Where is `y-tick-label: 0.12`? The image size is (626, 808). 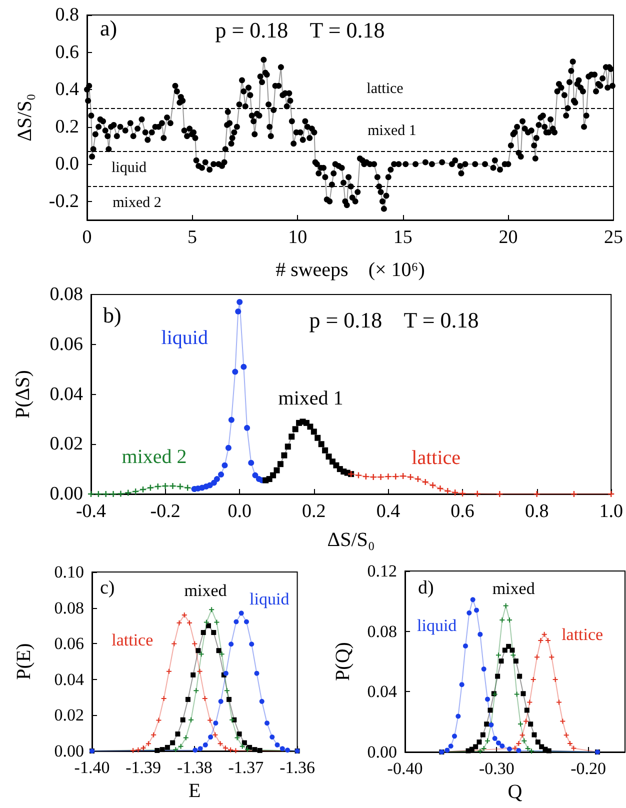
y-tick-label: 0.12 is located at coordinates (382, 571).